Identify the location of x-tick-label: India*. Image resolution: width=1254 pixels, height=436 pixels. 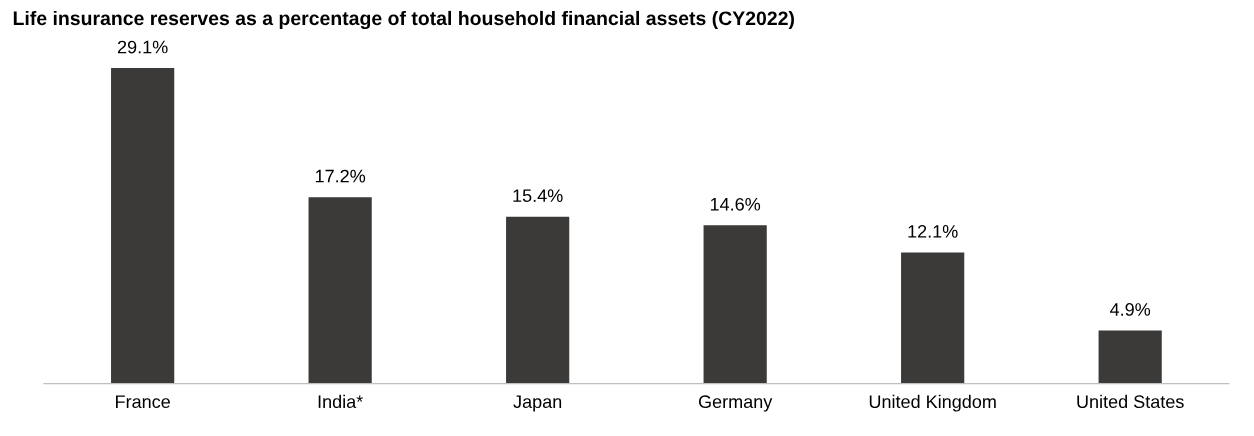
(340, 401).